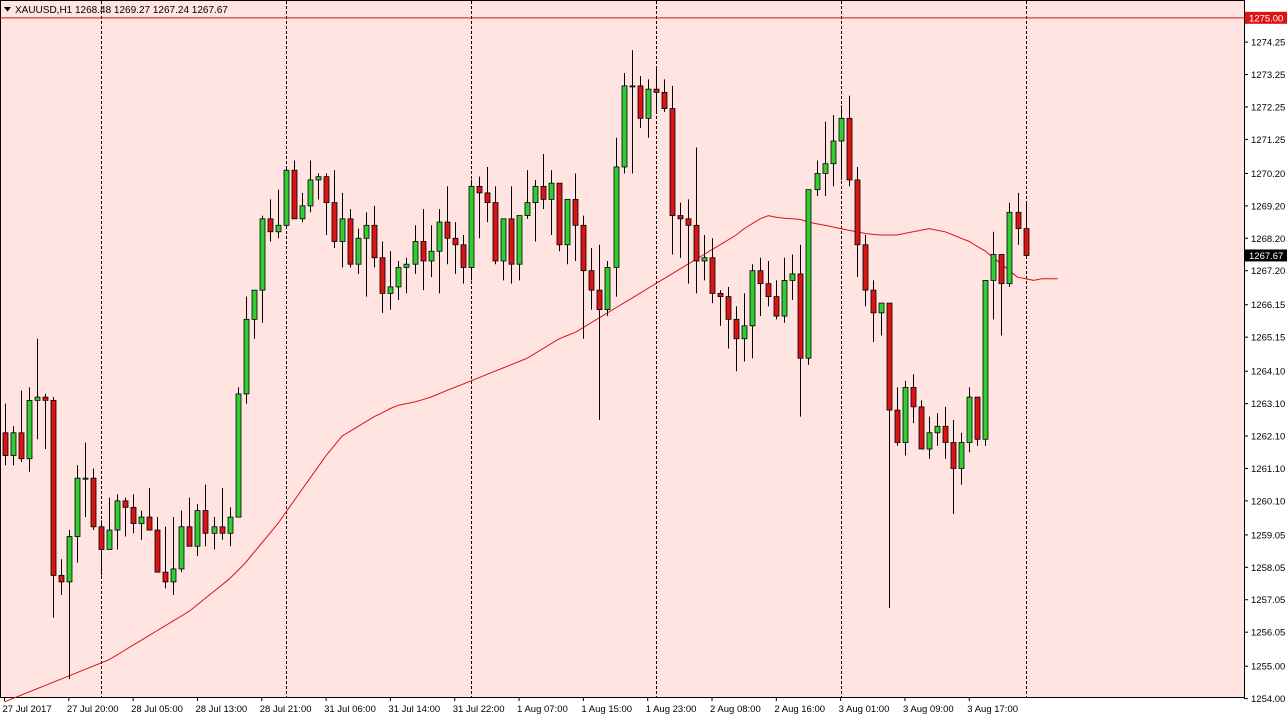 This screenshot has height=727, width=1288. What do you see at coordinates (1266, 18) in the screenshot?
I see `ceiling-price-tag-text: 1275.00` at bounding box center [1266, 18].